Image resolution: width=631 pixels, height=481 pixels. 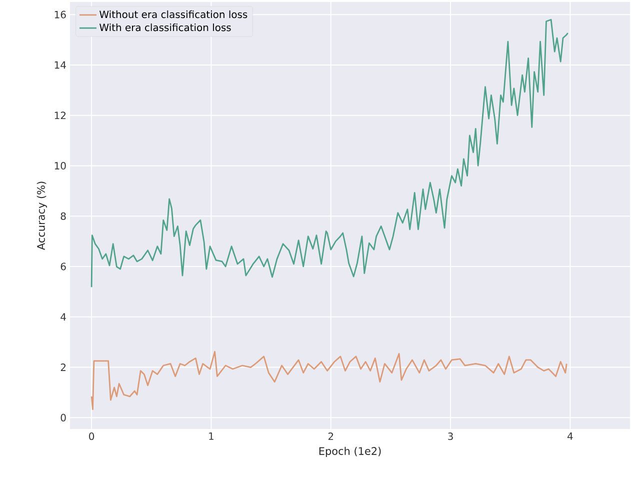 What do you see at coordinates (174, 14) in the screenshot?
I see `legend-label: Without era classification loss` at bounding box center [174, 14].